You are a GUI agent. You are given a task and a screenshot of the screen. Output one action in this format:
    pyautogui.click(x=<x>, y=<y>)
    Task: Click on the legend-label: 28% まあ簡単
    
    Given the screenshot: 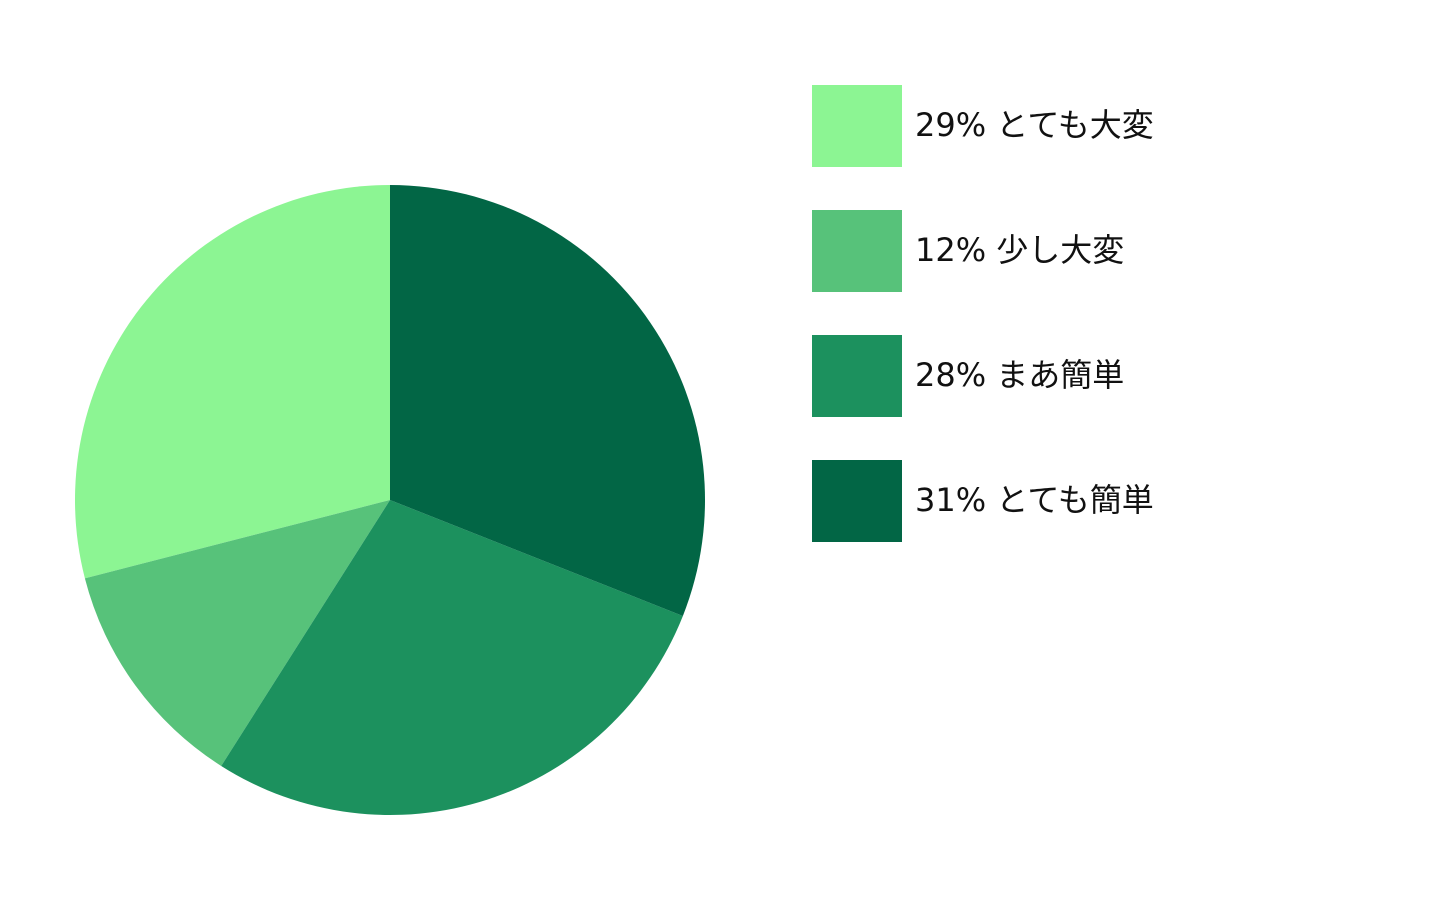 What is the action you would take?
    pyautogui.click(x=1019, y=375)
    